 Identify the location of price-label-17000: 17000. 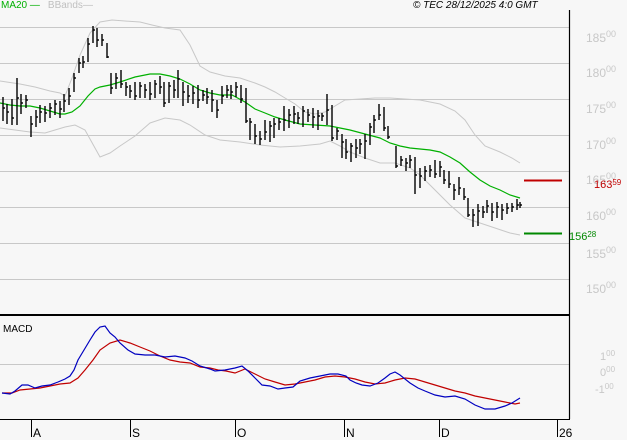
(601, 144).